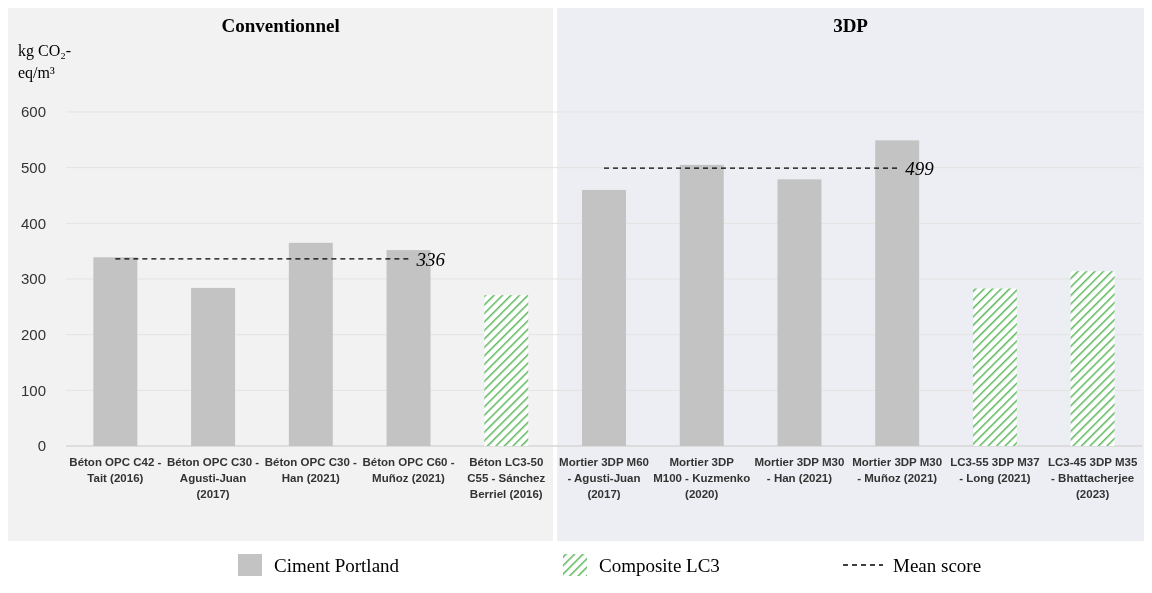  What do you see at coordinates (1093, 478) in the screenshot?
I see `x-tick-label: LC3-45 3DP M35 - Bhattacherjee (2023)` at bounding box center [1093, 478].